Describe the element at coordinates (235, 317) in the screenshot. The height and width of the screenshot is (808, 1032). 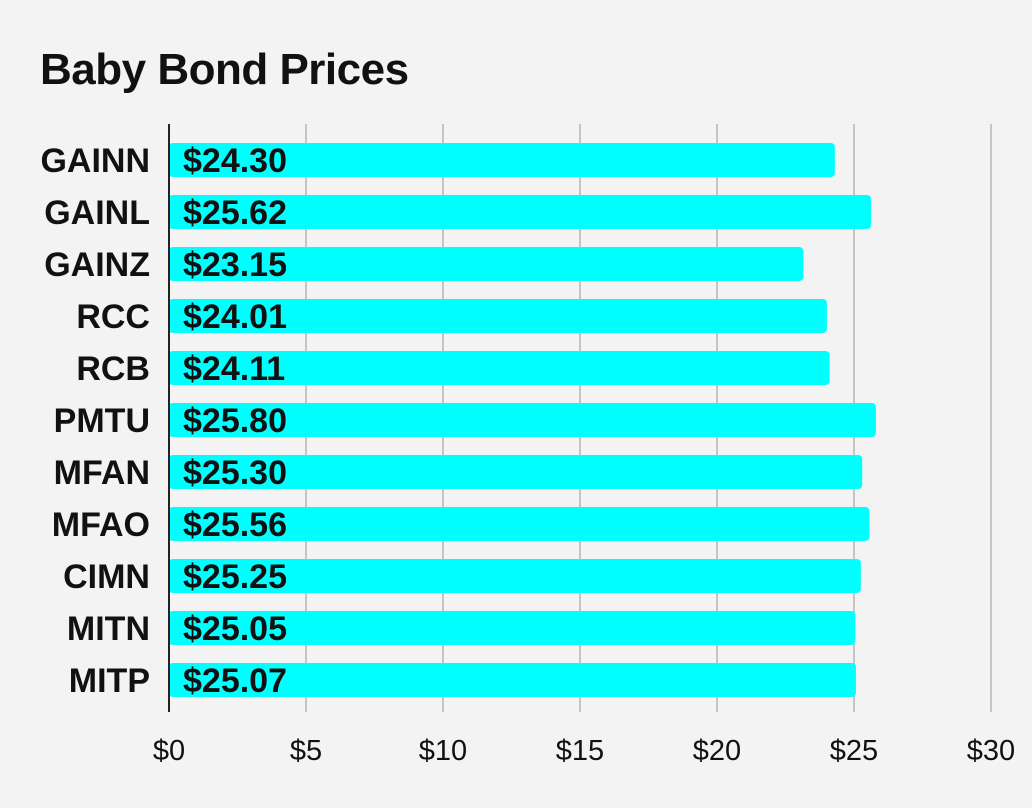
I see `value-label: $24.01` at that location.